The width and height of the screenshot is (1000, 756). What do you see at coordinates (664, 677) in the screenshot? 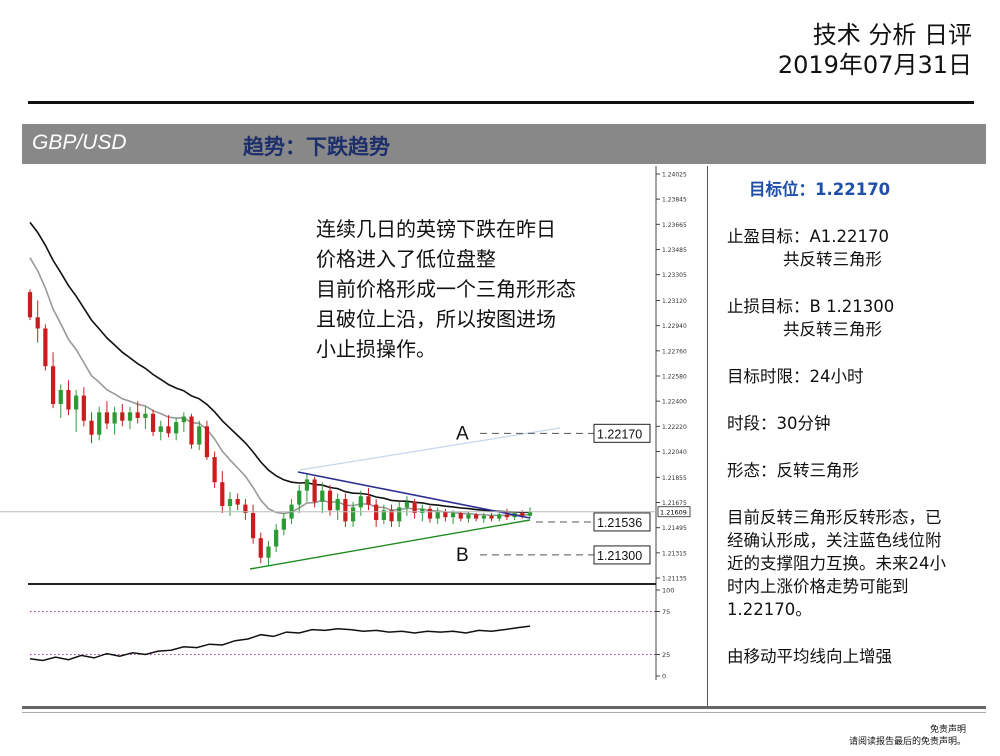
I see `osc-tick-label: 0` at bounding box center [664, 677].